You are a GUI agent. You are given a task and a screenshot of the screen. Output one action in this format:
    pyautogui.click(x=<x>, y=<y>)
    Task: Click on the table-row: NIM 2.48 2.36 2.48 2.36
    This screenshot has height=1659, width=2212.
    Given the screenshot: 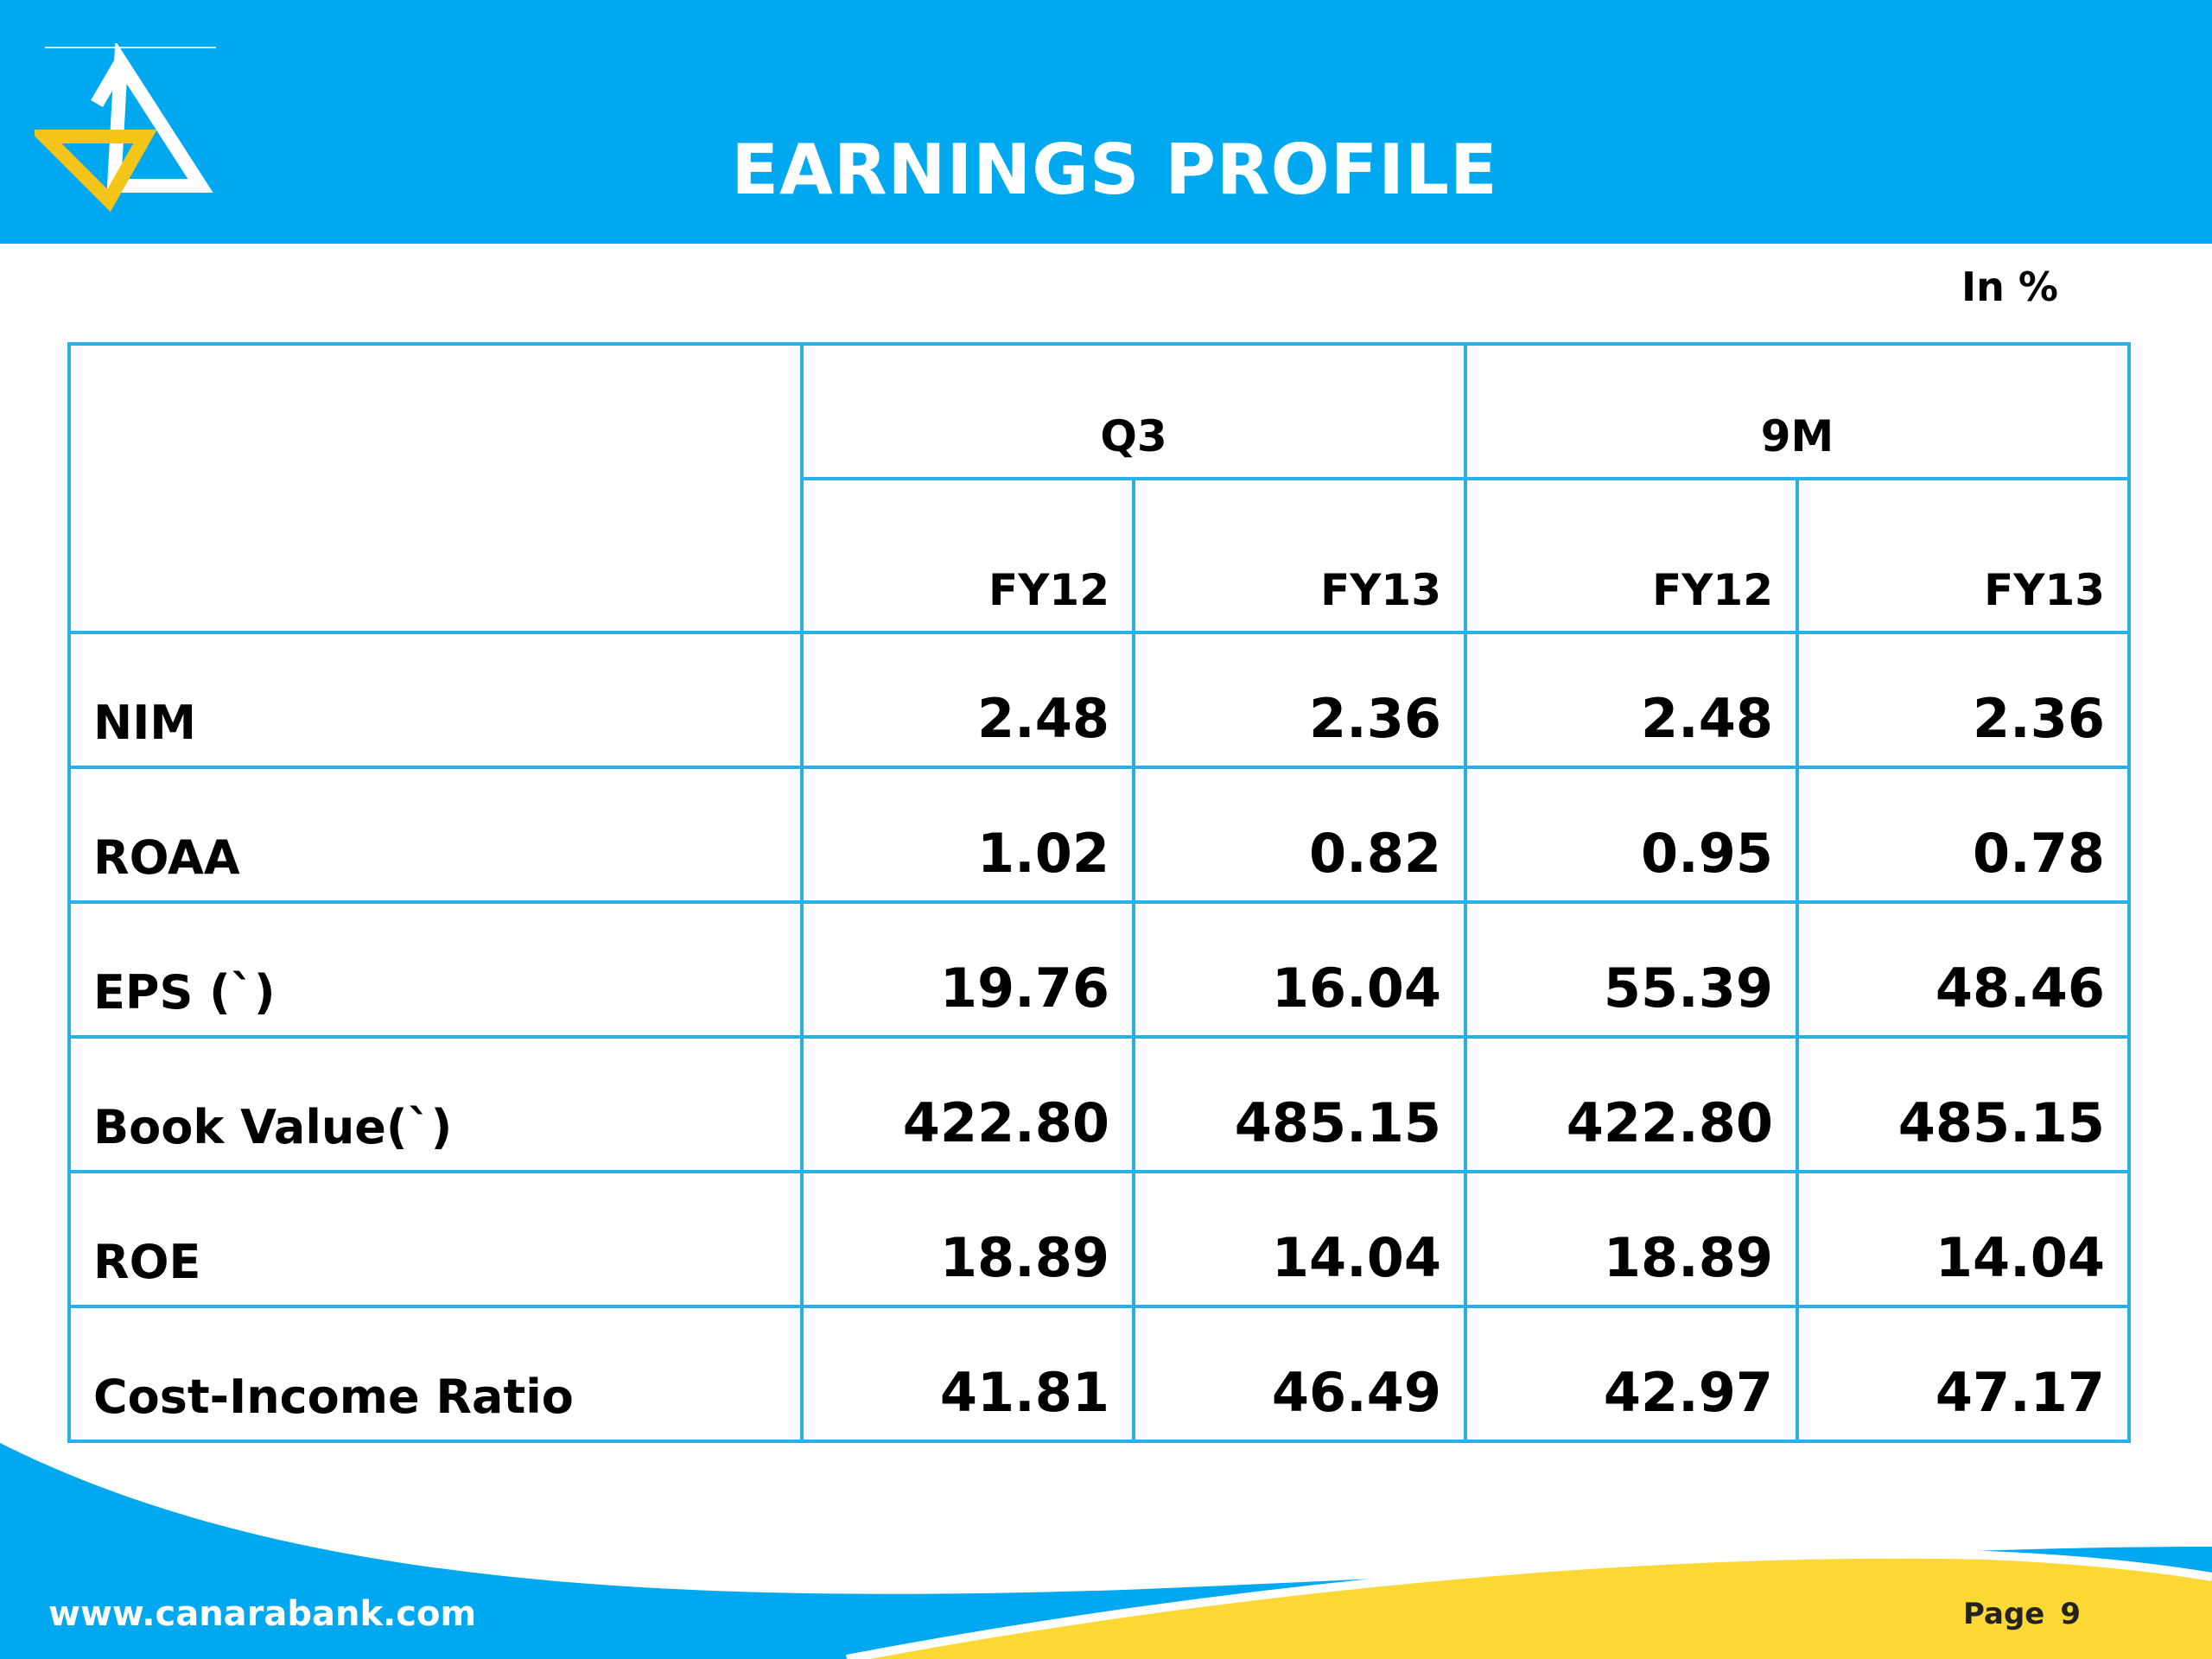 What is the action you would take?
    pyautogui.click(x=1099, y=700)
    